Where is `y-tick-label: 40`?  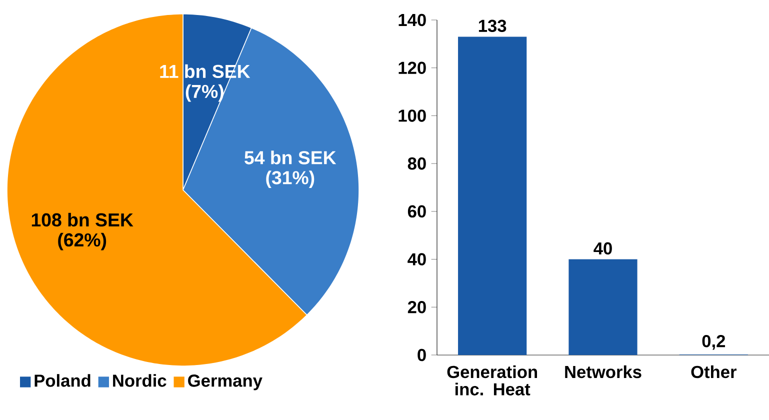 y-tick-label: 40 is located at coordinates (417, 259).